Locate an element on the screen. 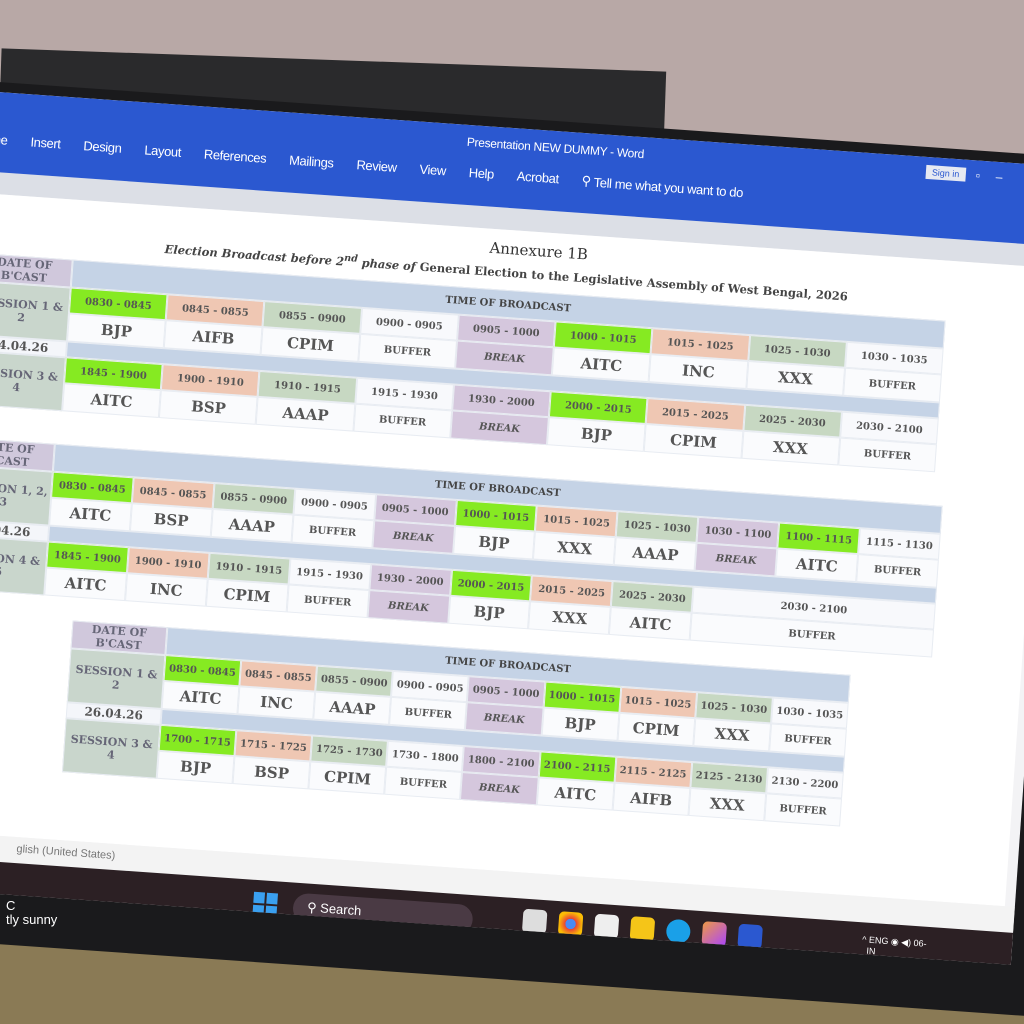  session-label: SESSION 4 & 5 is located at coordinates (24, 565).